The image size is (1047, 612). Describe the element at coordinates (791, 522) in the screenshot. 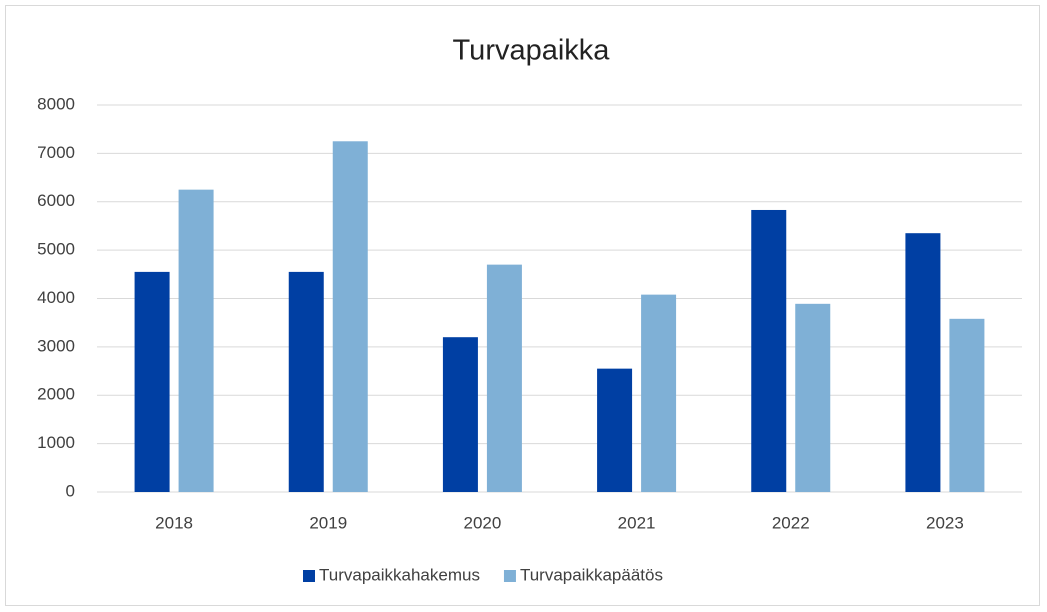

I see `x-tick-label: 2022` at that location.